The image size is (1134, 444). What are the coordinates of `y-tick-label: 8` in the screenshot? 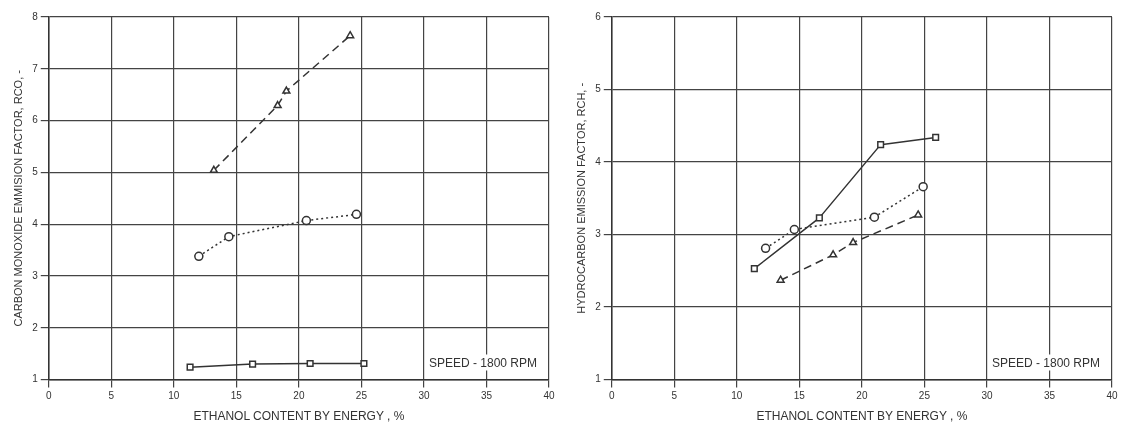 It's located at (35, 16).